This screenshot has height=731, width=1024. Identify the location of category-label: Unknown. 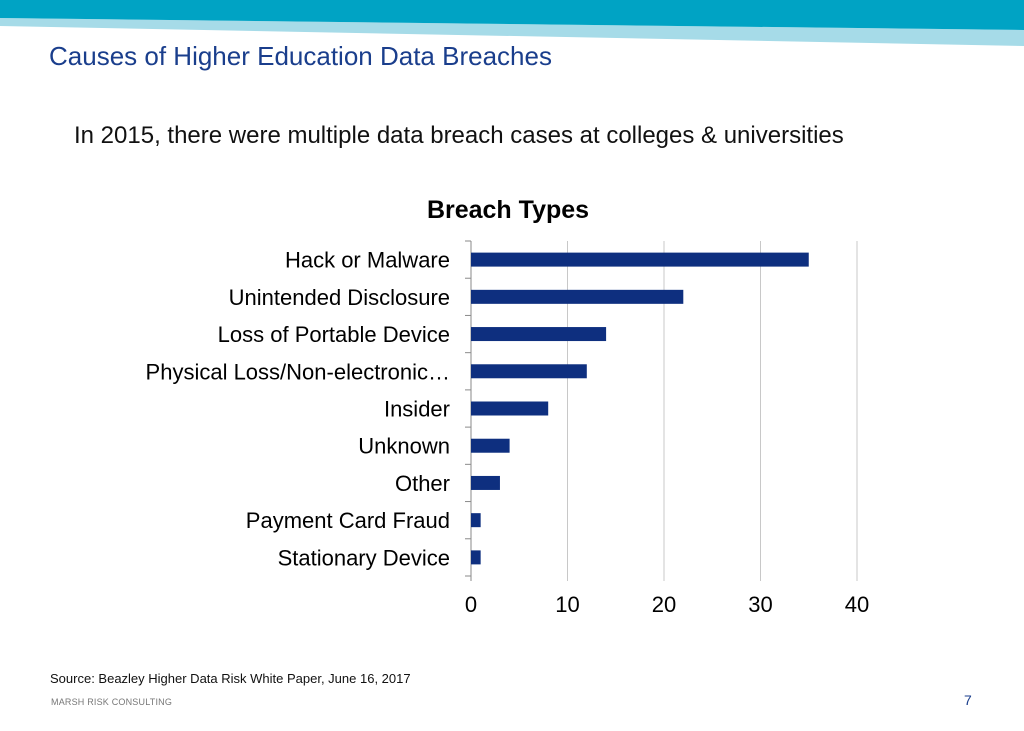
(404, 446).